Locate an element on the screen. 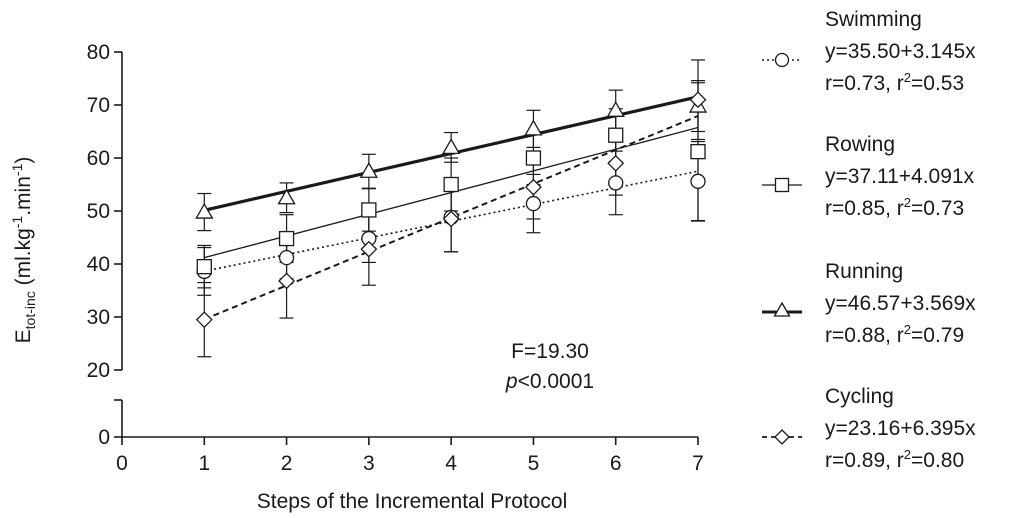  legend-swimming-name: Swimming is located at coordinates (873, 20).